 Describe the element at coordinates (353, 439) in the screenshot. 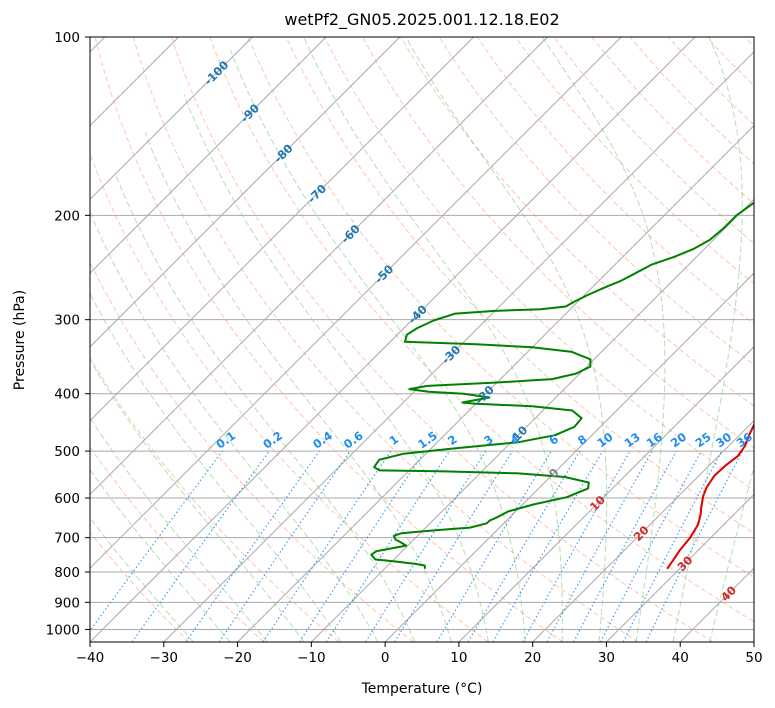

I see `mixing-ratio-label: 0.6` at that location.